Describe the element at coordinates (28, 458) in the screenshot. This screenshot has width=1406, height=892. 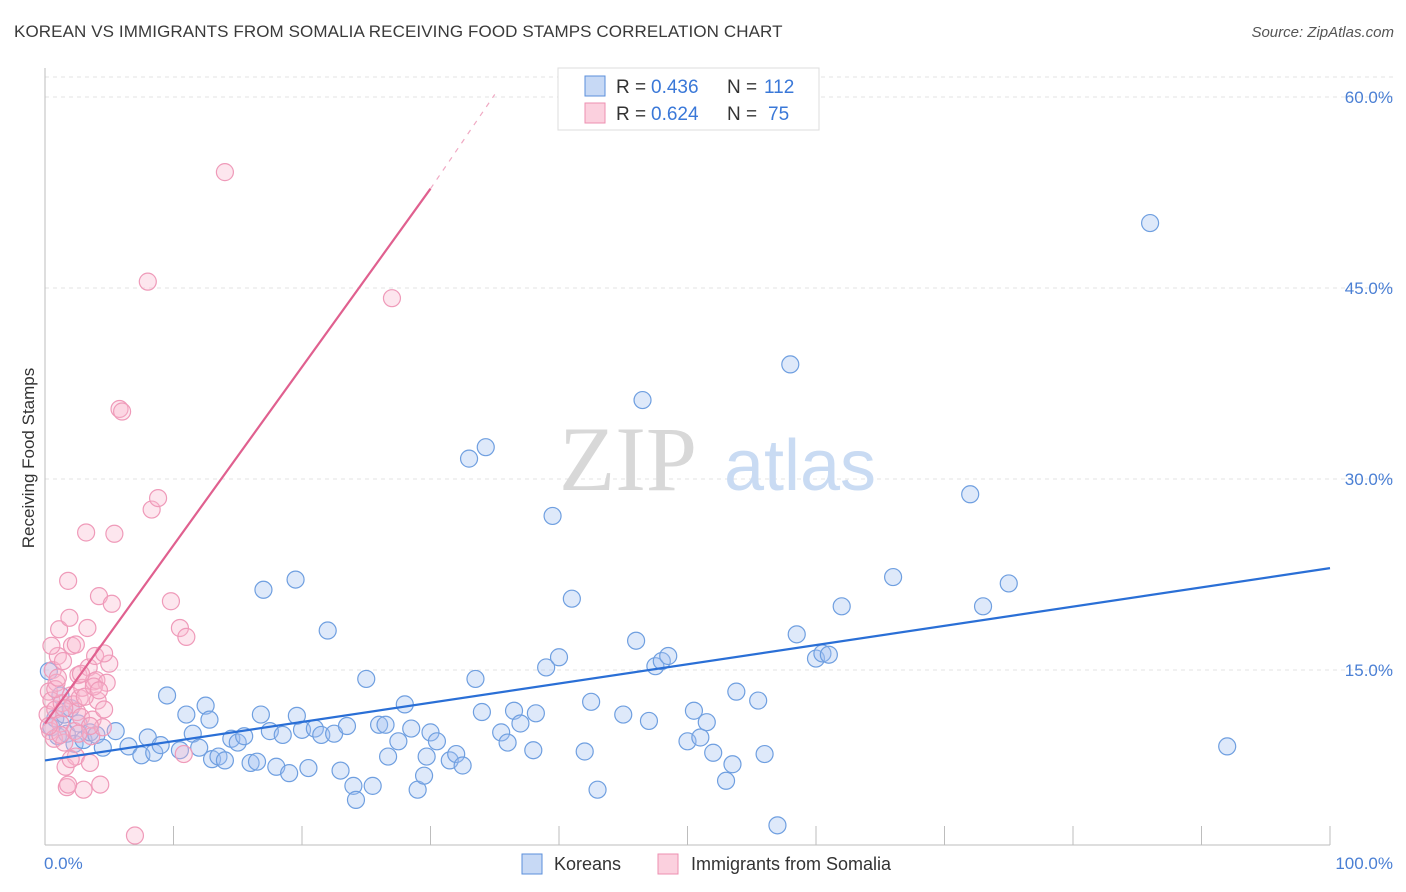
I see `y-axis-label: Receiving Food Stamps` at that location.